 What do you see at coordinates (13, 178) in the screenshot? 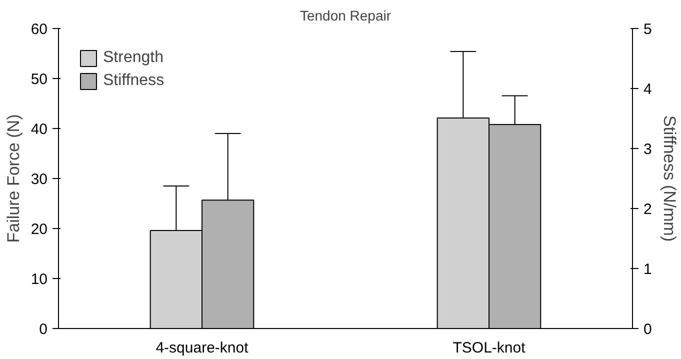
I see `y-axis-title: Failure Force (N)` at bounding box center [13, 178].